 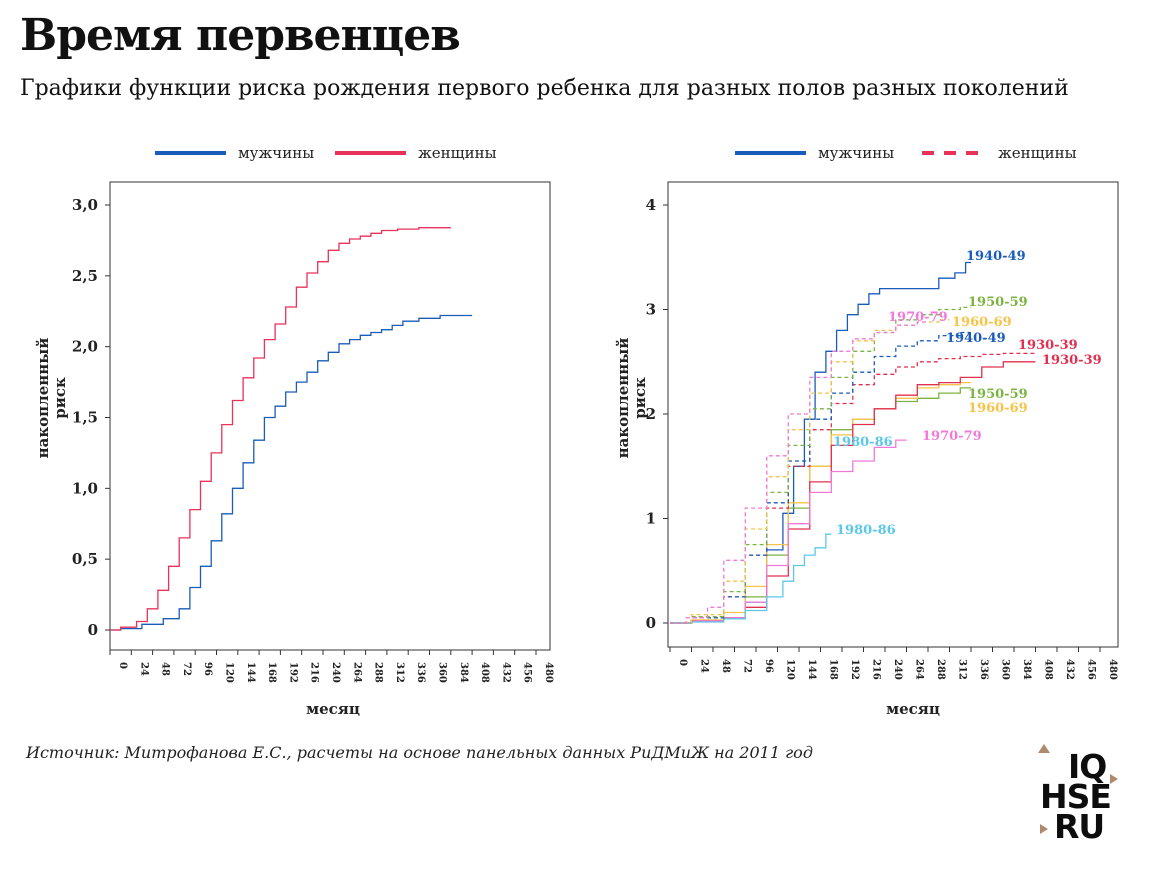 What do you see at coordinates (1087, 766) in the screenshot?
I see `logo-line-1: IQ` at bounding box center [1087, 766].